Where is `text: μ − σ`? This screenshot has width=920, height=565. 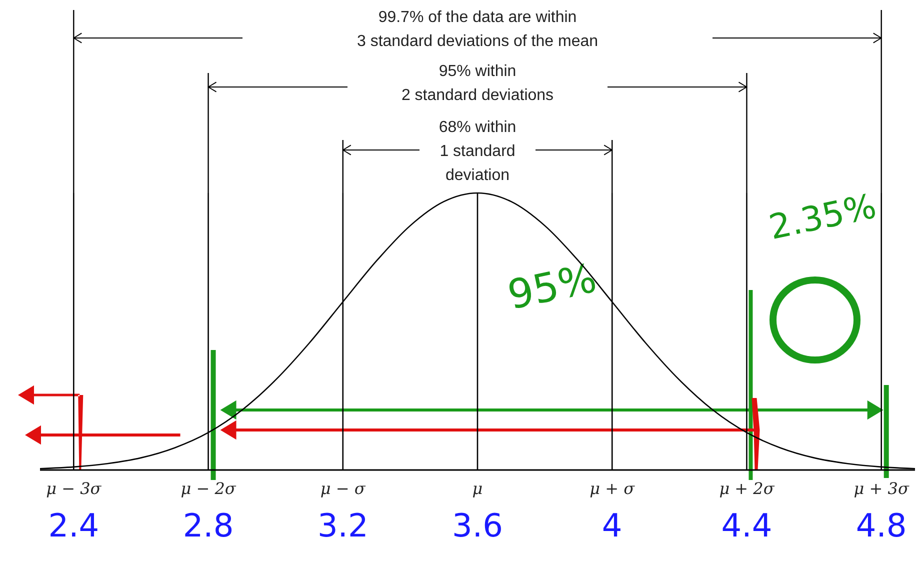
text: μ − σ is located at coordinates (343, 488).